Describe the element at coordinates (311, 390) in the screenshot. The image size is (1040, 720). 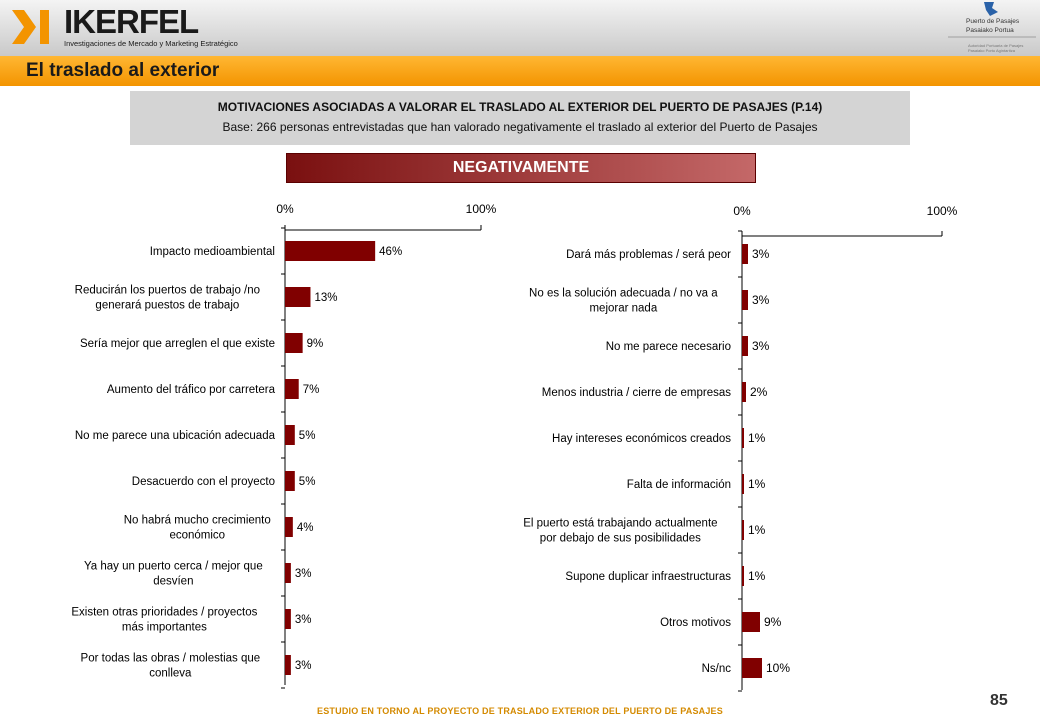
I see `chart1-value-label: 7%` at that location.